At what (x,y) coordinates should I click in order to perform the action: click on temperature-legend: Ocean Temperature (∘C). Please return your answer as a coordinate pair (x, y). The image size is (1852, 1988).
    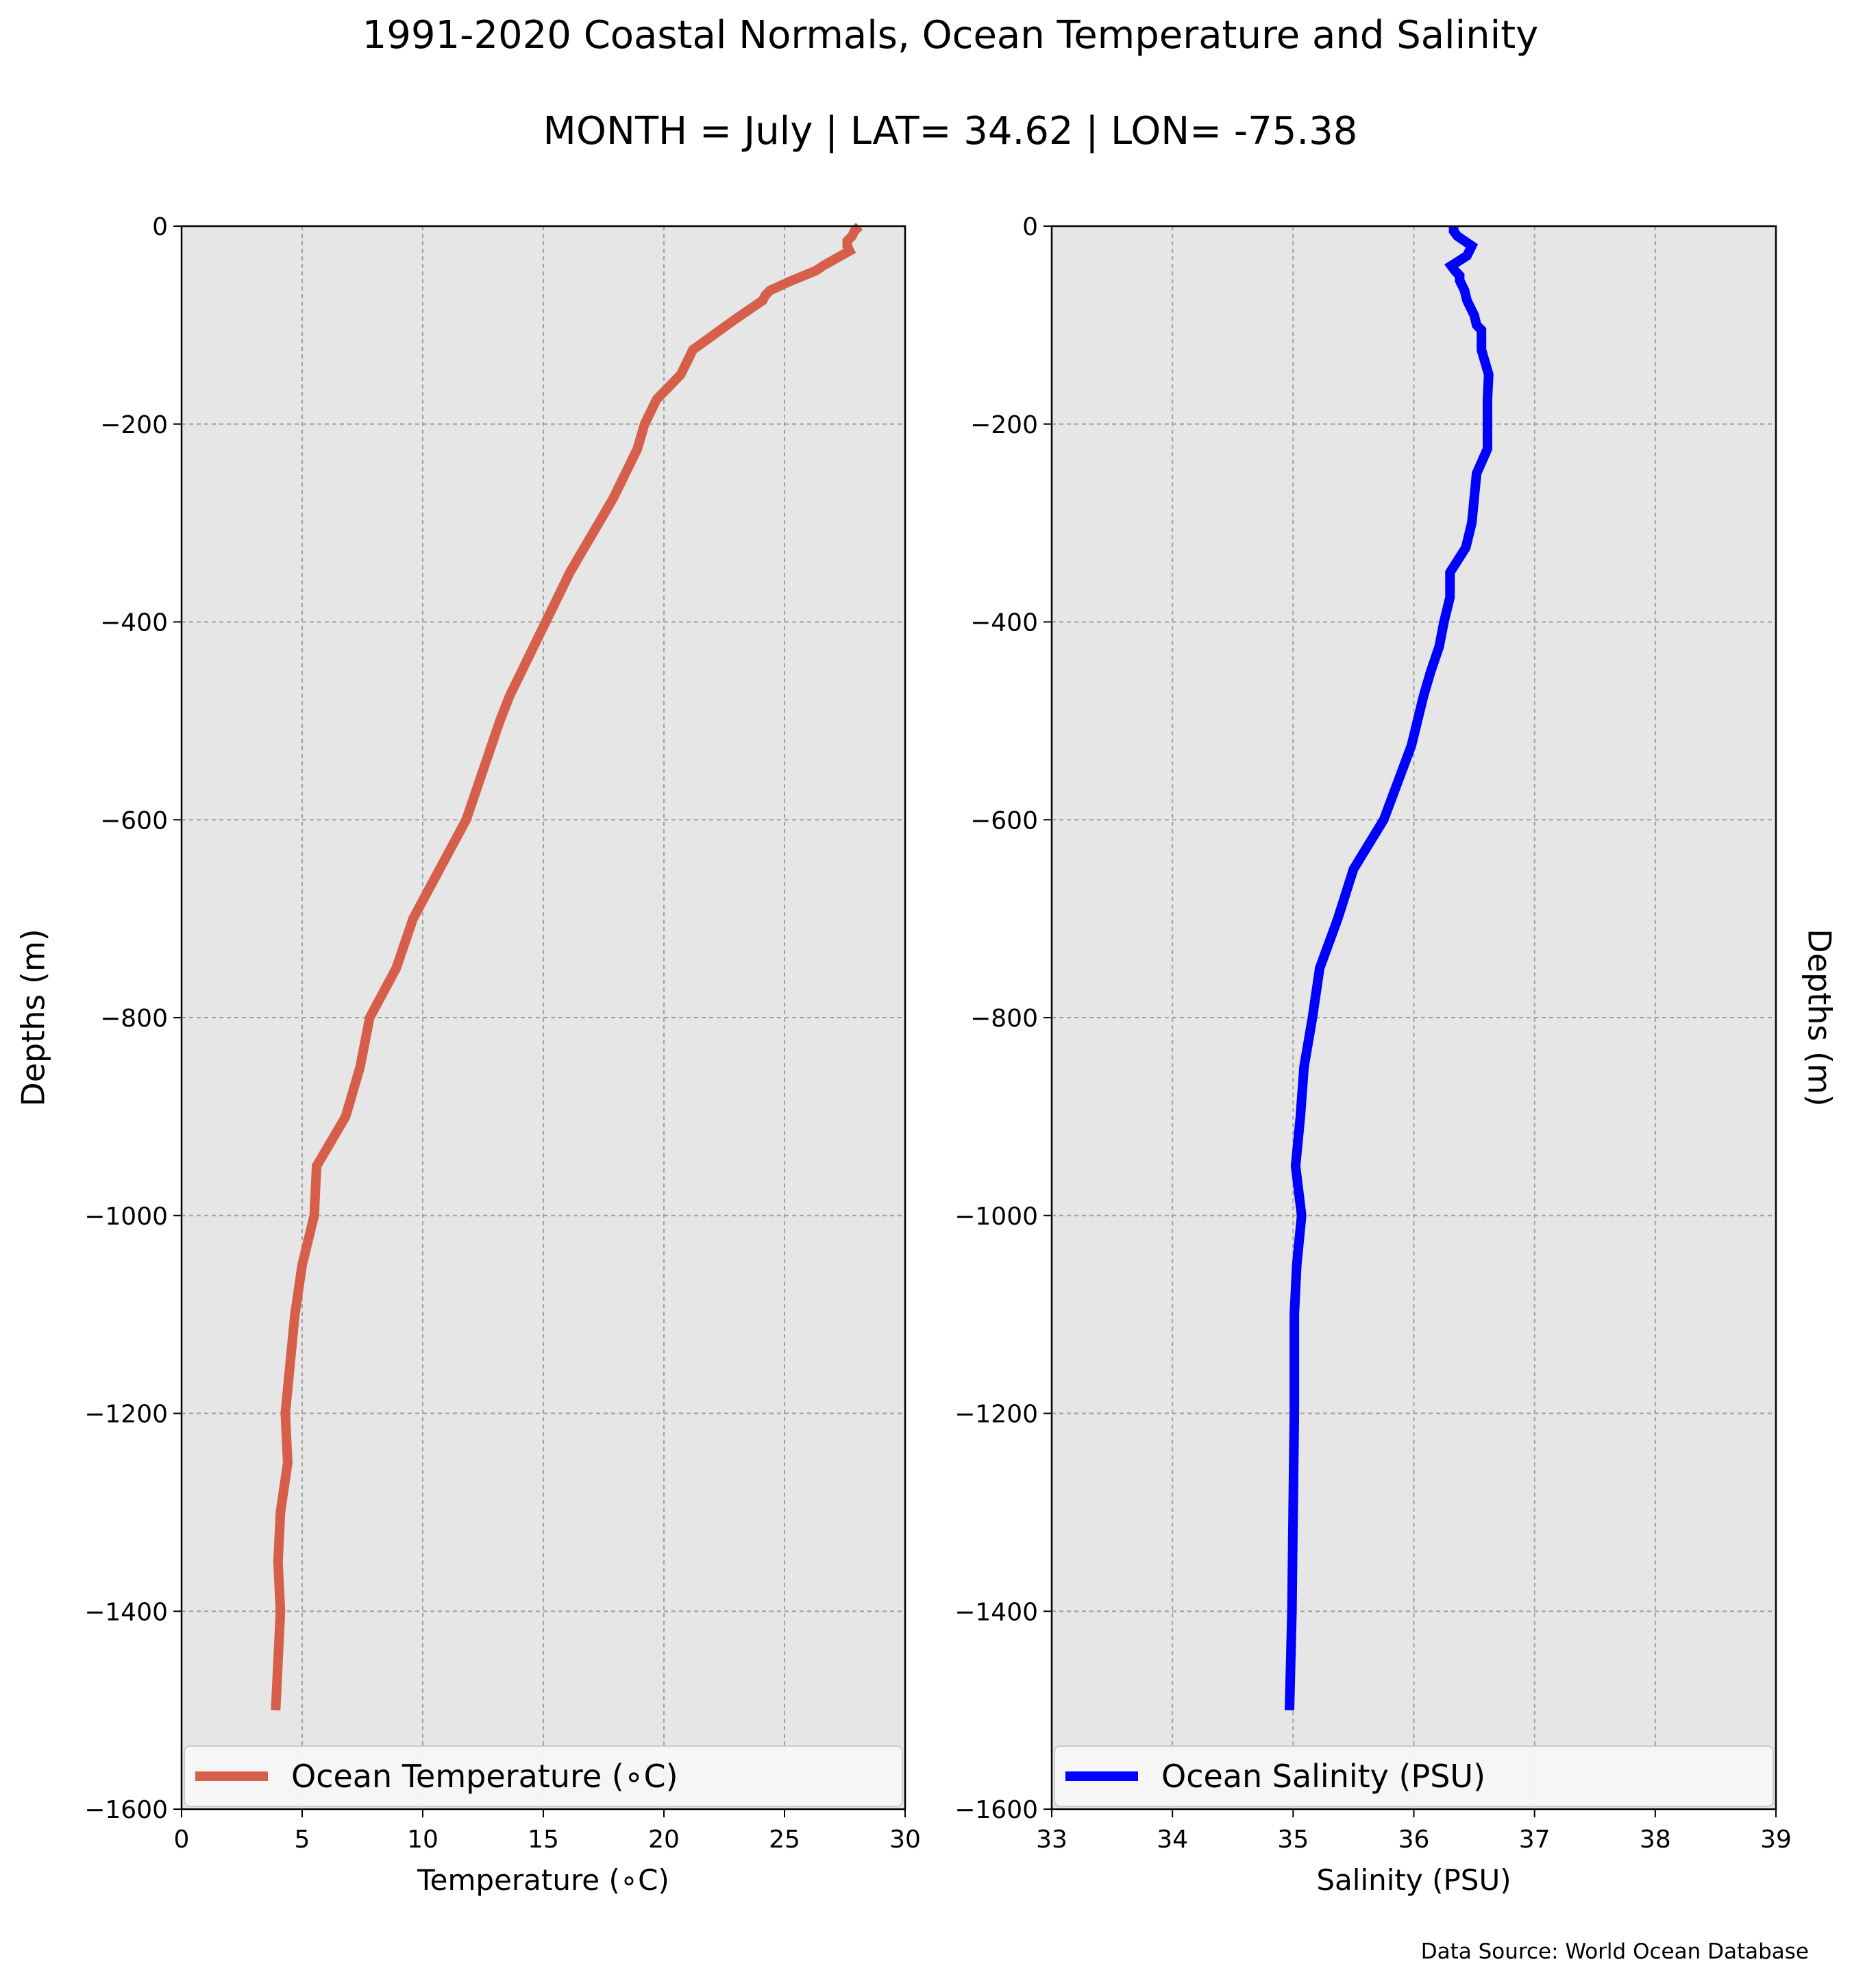
    Looking at the image, I should click on (543, 1776).